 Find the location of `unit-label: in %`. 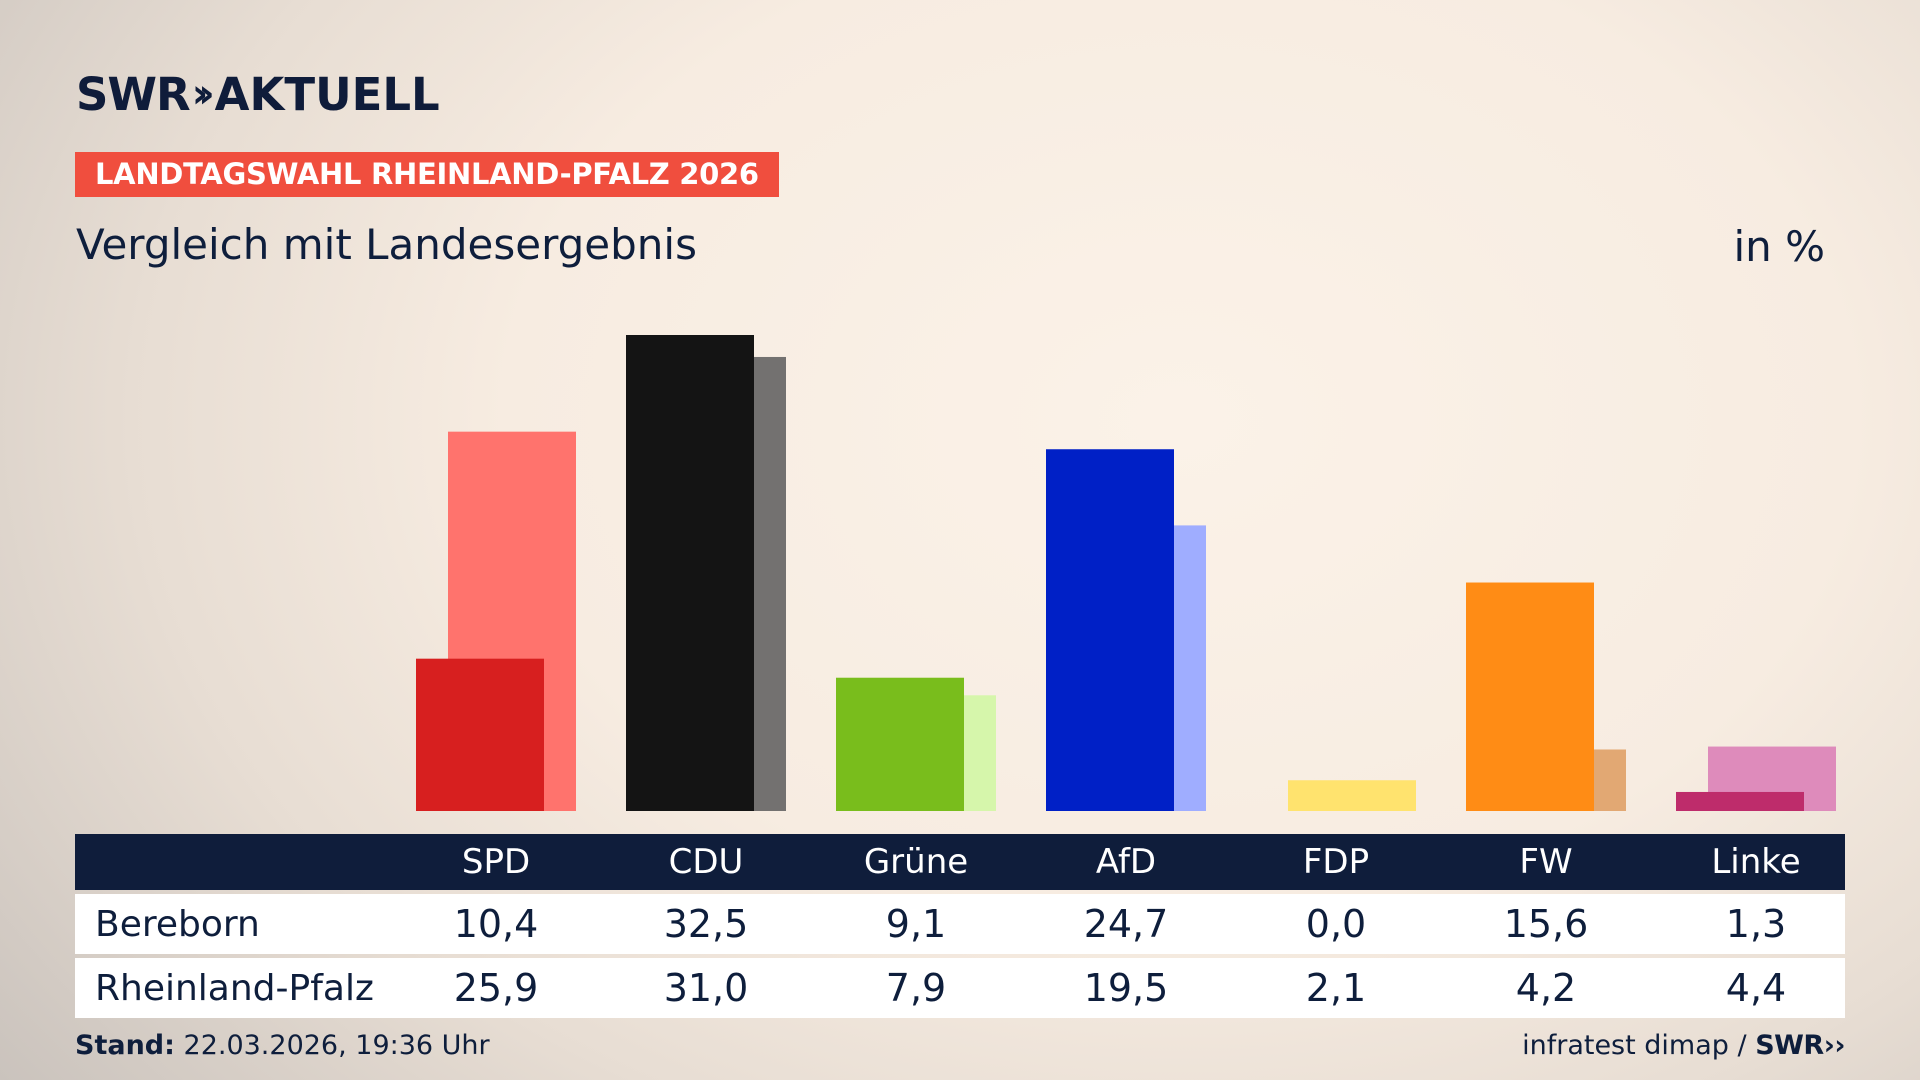

unit-label: in % is located at coordinates (1779, 246).